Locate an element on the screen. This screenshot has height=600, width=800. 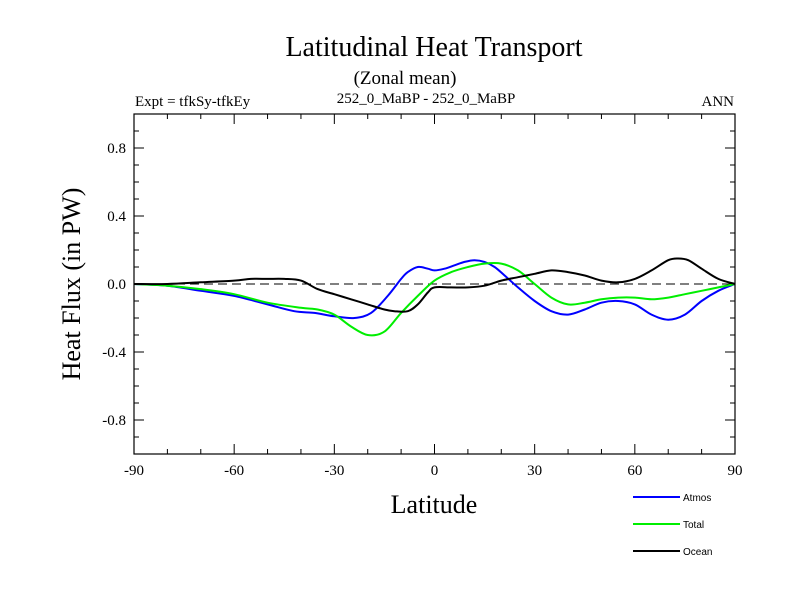
chart-title: Latitudinal Heat Transport is located at coordinates (433, 47).